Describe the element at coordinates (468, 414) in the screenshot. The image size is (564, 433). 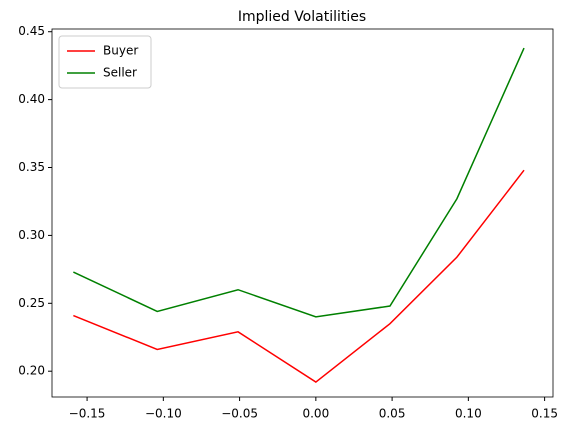
I see `x-tick-label: 0.10` at that location.